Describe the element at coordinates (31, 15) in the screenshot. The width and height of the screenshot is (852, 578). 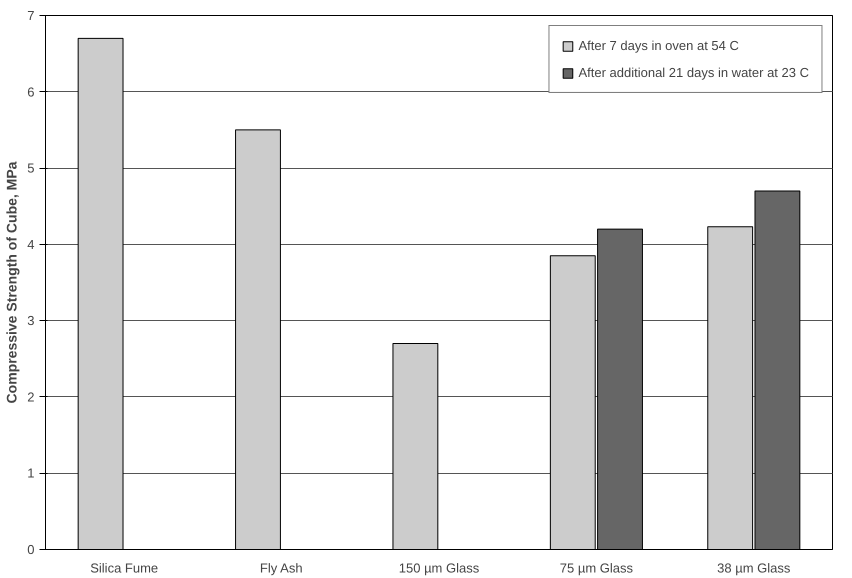
I see `y-tick-label: 7` at that location.